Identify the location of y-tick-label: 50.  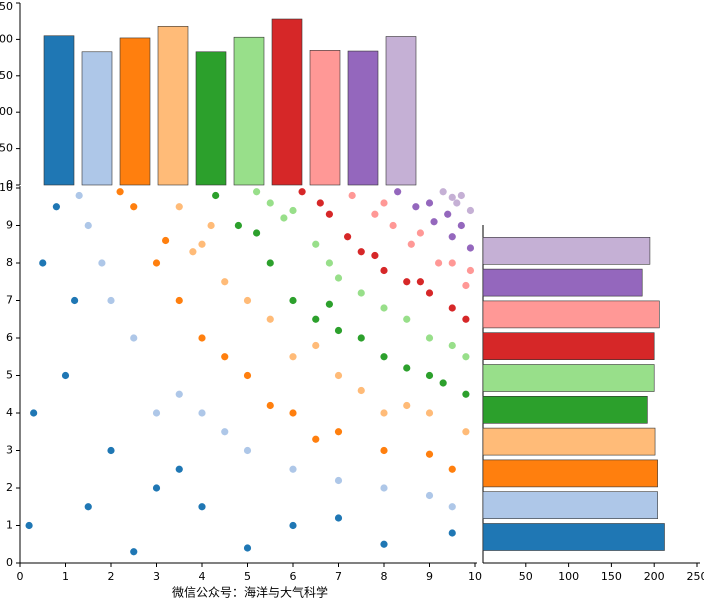
(6, 148).